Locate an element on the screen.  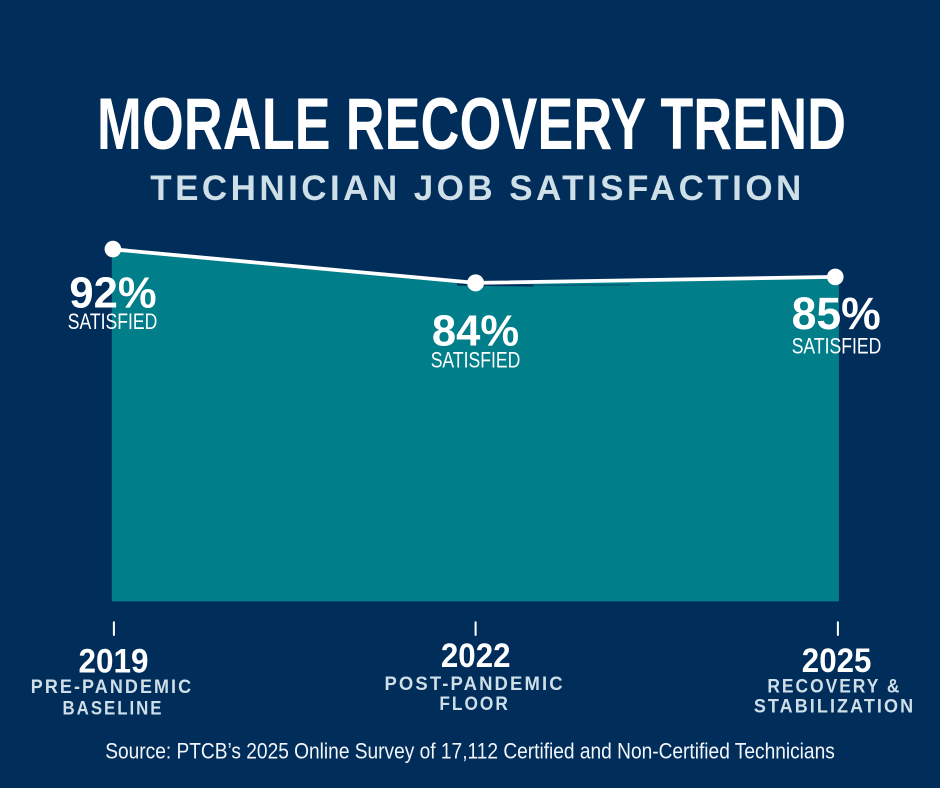
svg-text: 84% is located at coordinates (475, 330).